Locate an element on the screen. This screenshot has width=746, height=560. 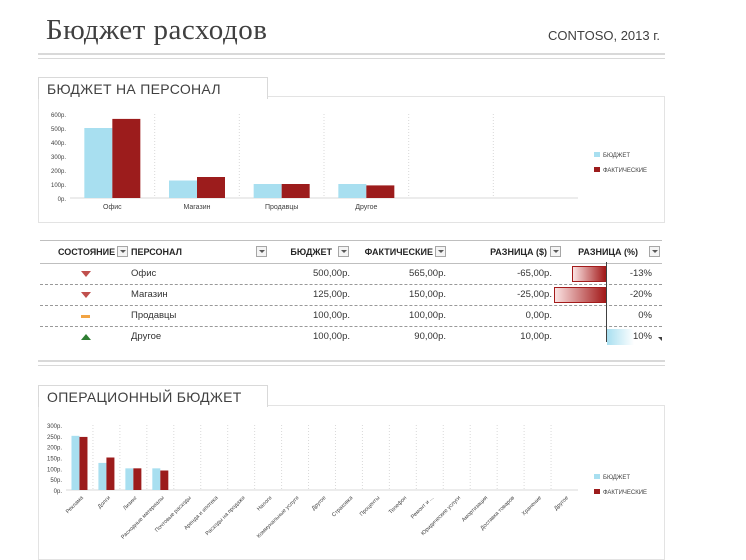
col-actual-header: ФАКТИЧЕСКИЕ is located at coordinates (398, 252).